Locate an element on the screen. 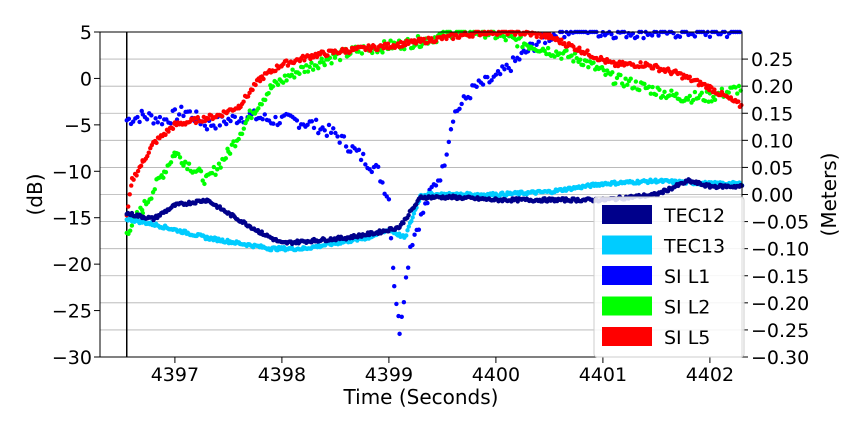 This screenshot has width=864, height=432. legend: TEC12 TEC13 SI L1 SI L2 SI L5 is located at coordinates (669, 277).